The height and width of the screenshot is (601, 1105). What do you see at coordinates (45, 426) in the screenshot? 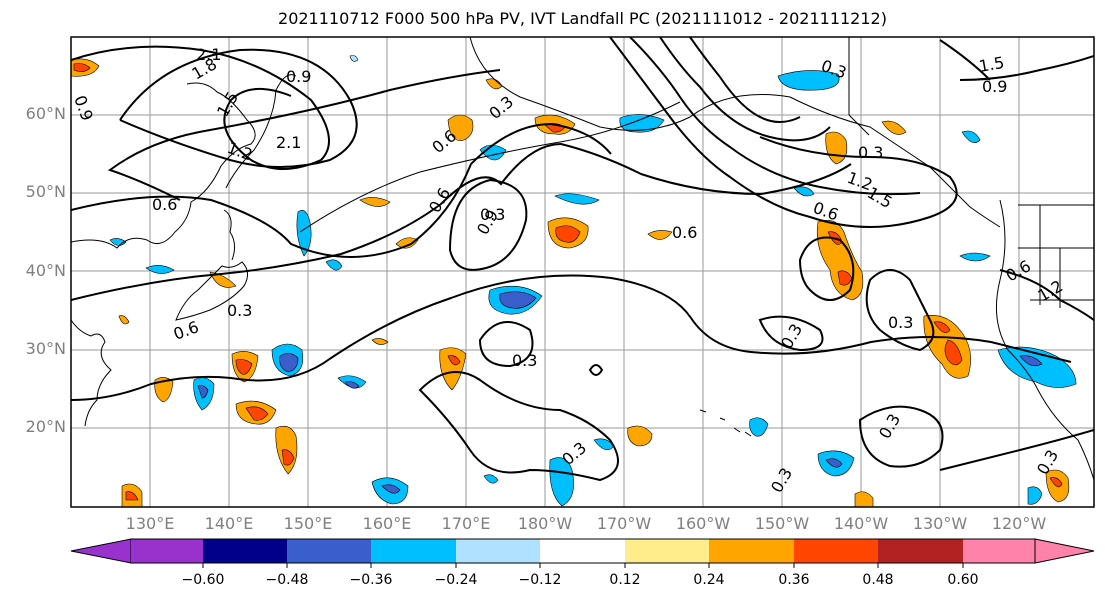
I see `lat-label: 20°N` at bounding box center [45, 426].